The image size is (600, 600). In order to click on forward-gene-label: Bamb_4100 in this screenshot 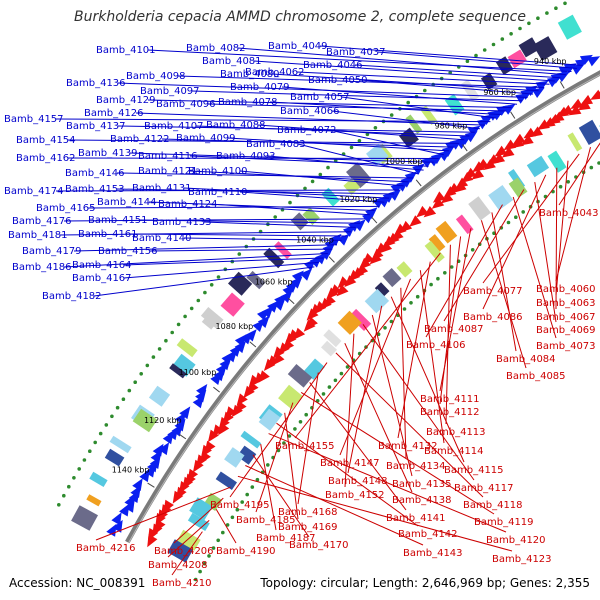, I will do `click(218, 171)`.